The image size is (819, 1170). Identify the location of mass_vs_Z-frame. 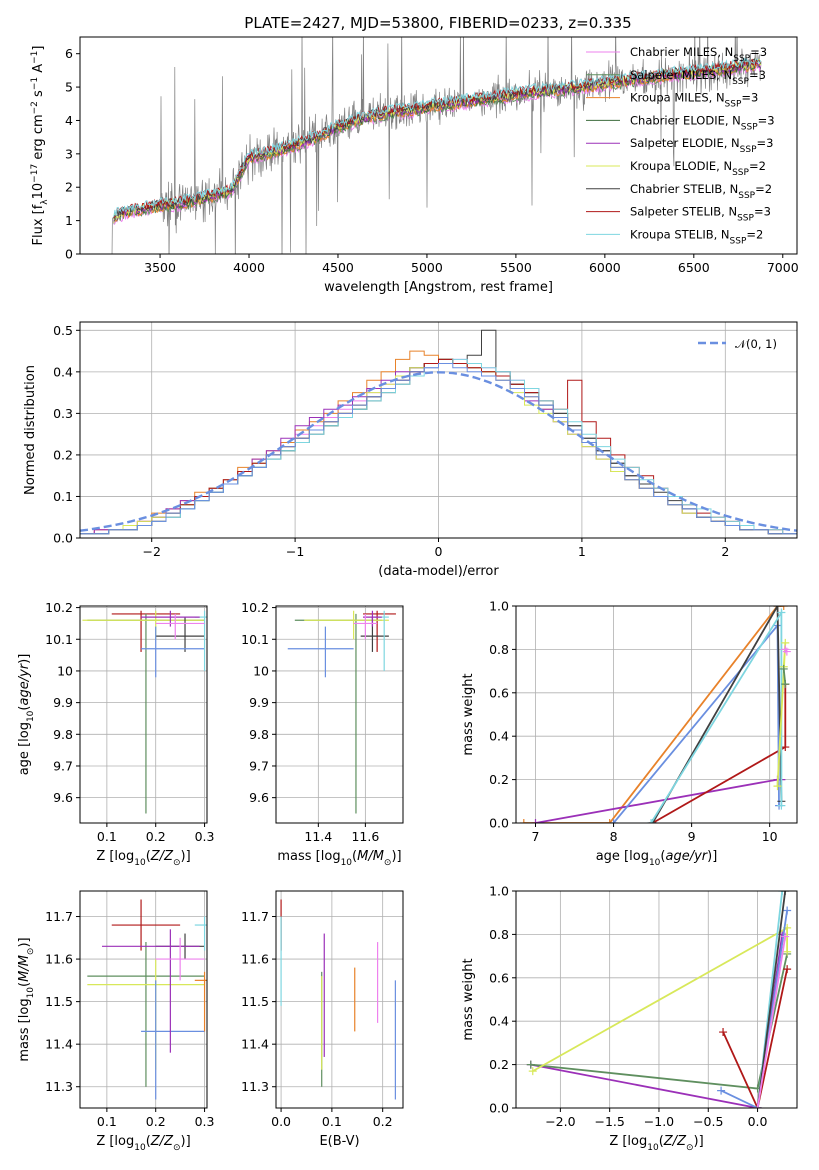
(143, 999).